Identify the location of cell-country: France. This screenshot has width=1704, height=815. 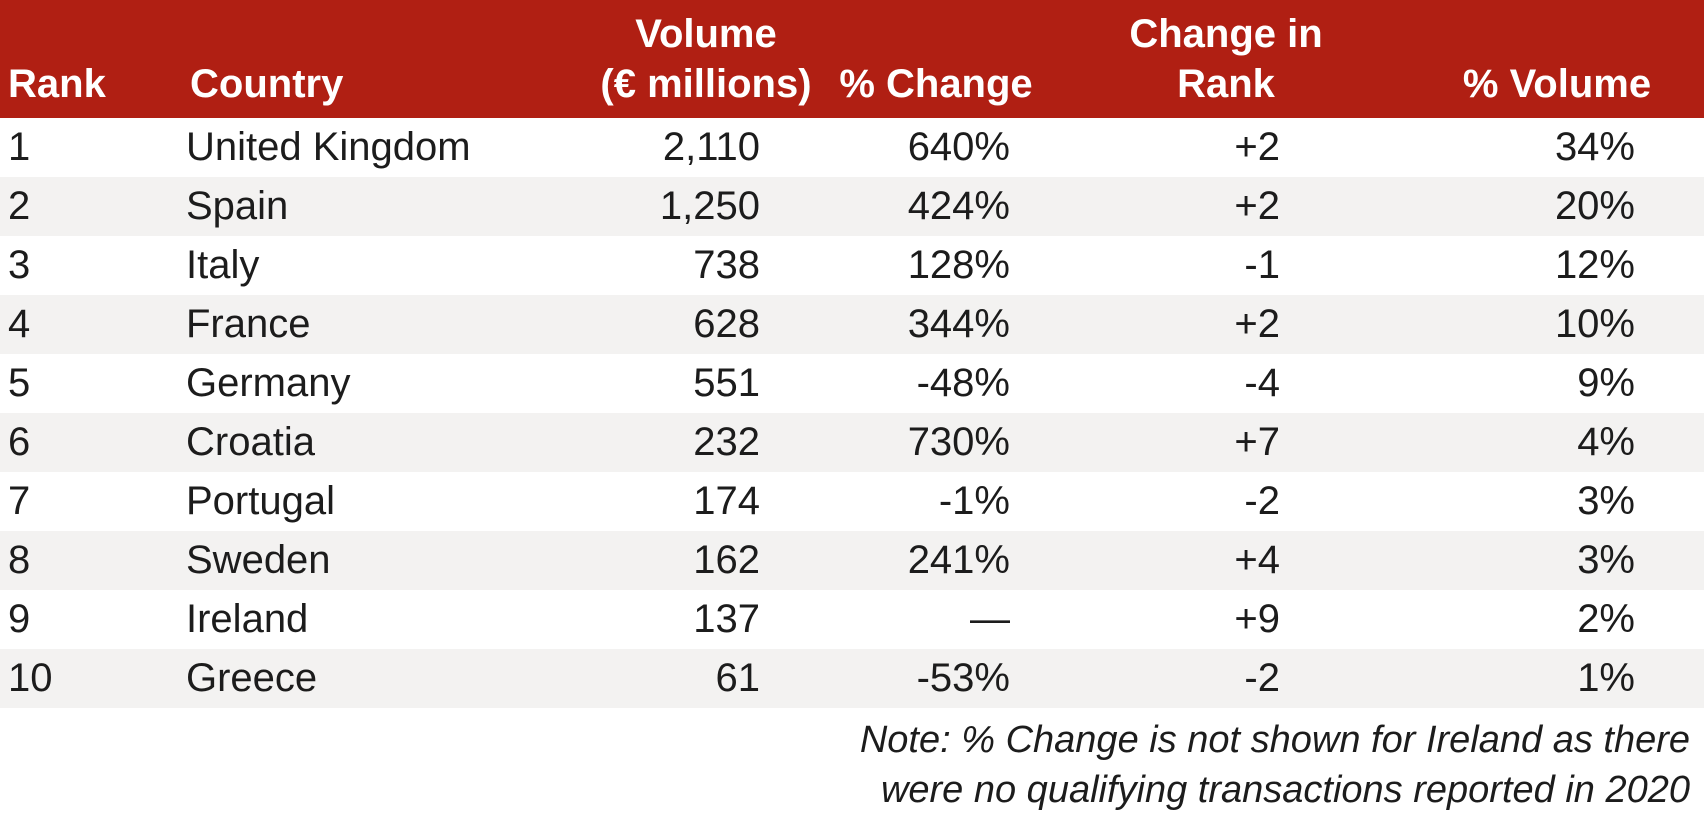
(382, 324).